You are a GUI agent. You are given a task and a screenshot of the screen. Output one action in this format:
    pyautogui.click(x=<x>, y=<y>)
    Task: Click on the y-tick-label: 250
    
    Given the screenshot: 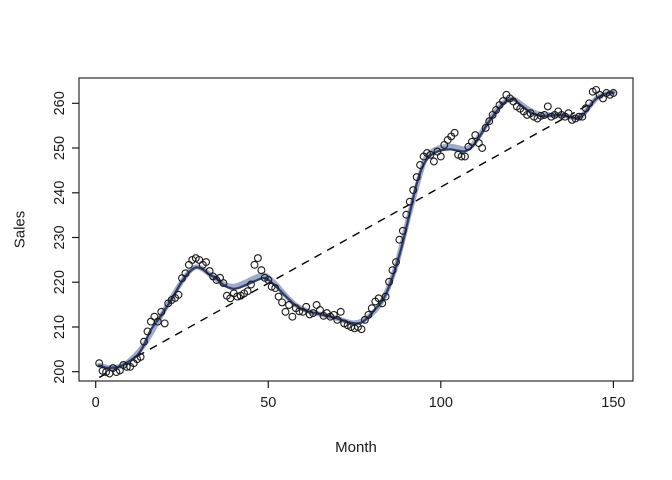 What is the action you would take?
    pyautogui.click(x=60, y=148)
    